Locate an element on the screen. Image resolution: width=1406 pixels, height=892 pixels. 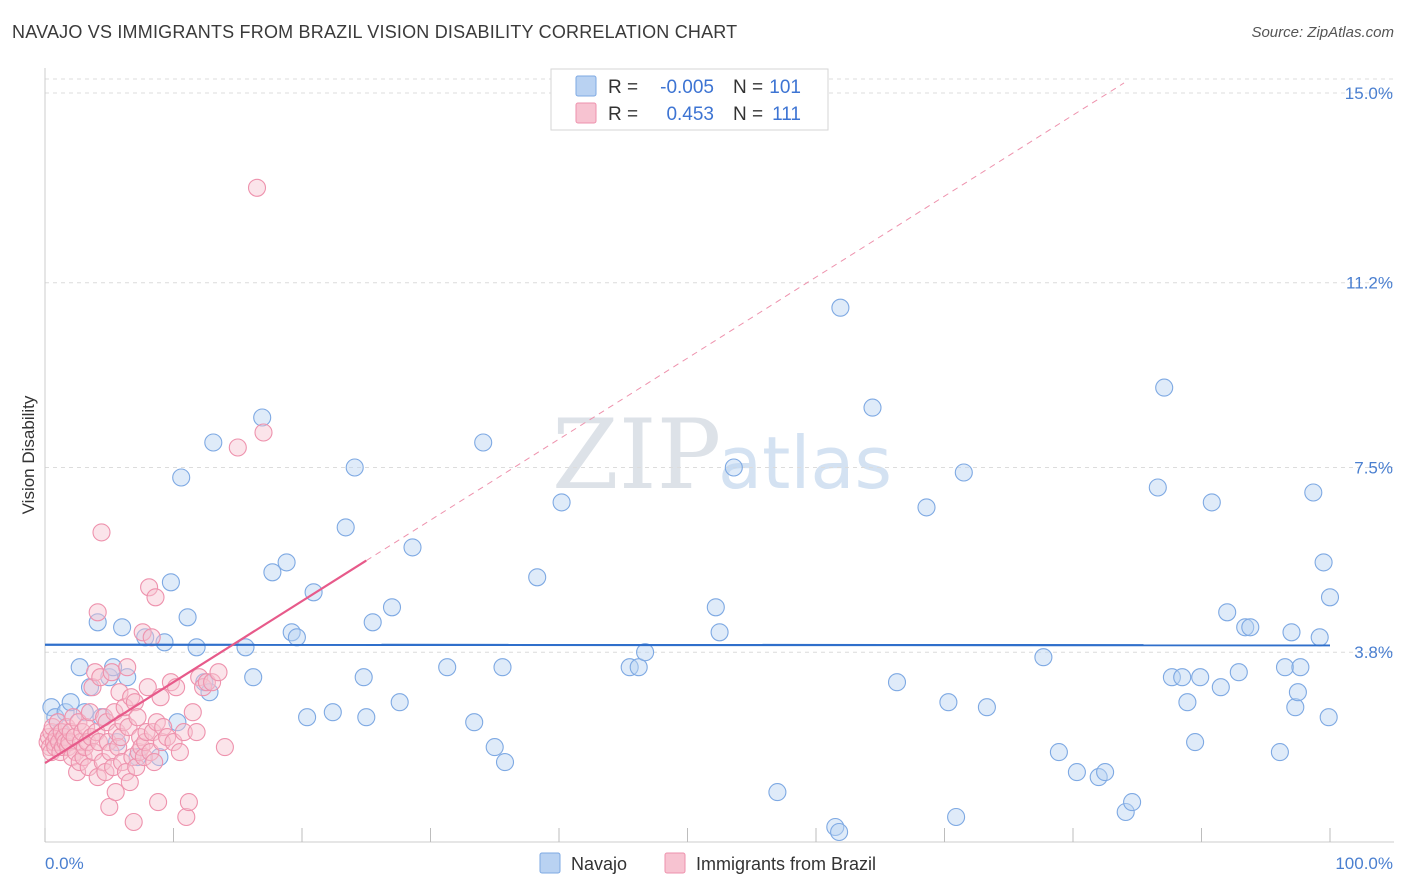
y-tick-label: 15.0% is located at coordinates (1369, 93).